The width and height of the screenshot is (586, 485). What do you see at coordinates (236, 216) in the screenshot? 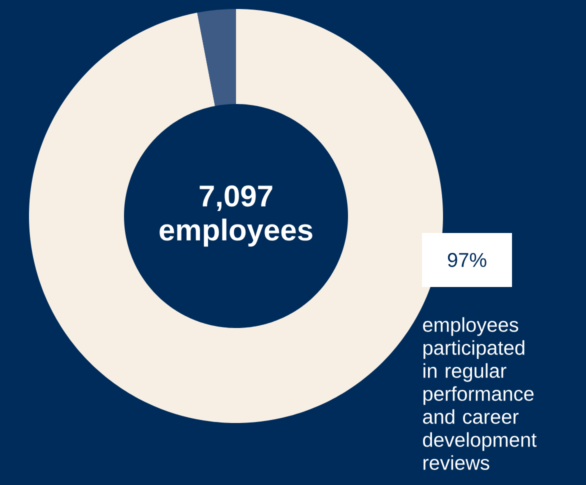
I see `text: 7,097 employees` at bounding box center [236, 216].